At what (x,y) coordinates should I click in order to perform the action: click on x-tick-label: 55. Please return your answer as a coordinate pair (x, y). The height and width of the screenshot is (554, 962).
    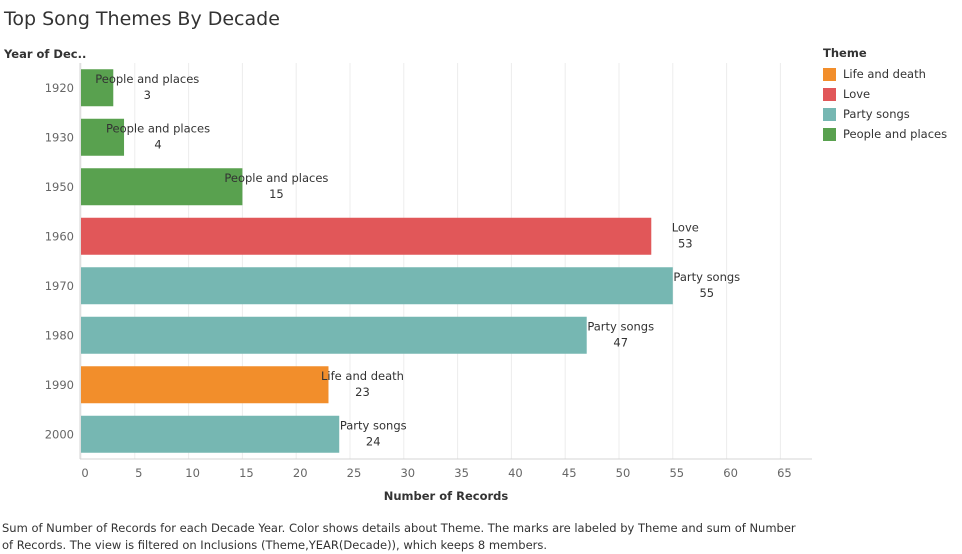
    Looking at the image, I should click on (676, 473).